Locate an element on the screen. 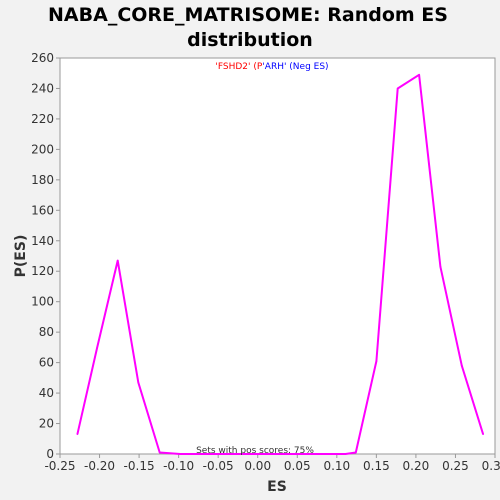 This screenshot has height=500, width=500. y-tick-label: 200 is located at coordinates (42, 149).